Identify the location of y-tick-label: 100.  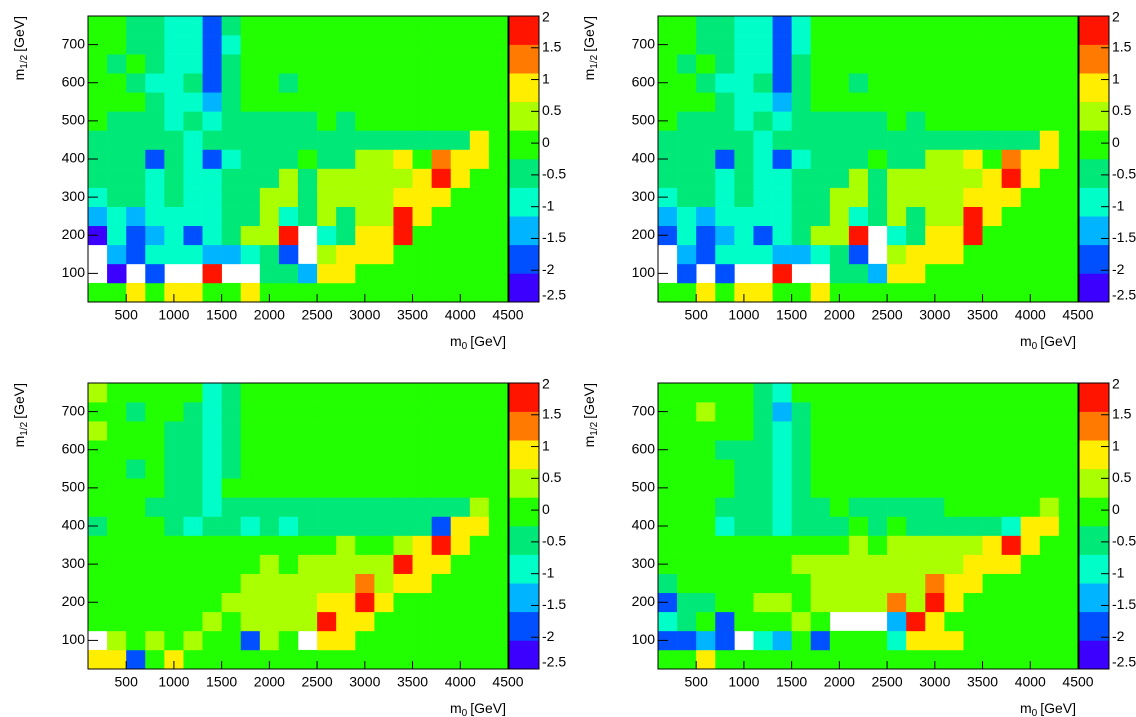
(74, 272).